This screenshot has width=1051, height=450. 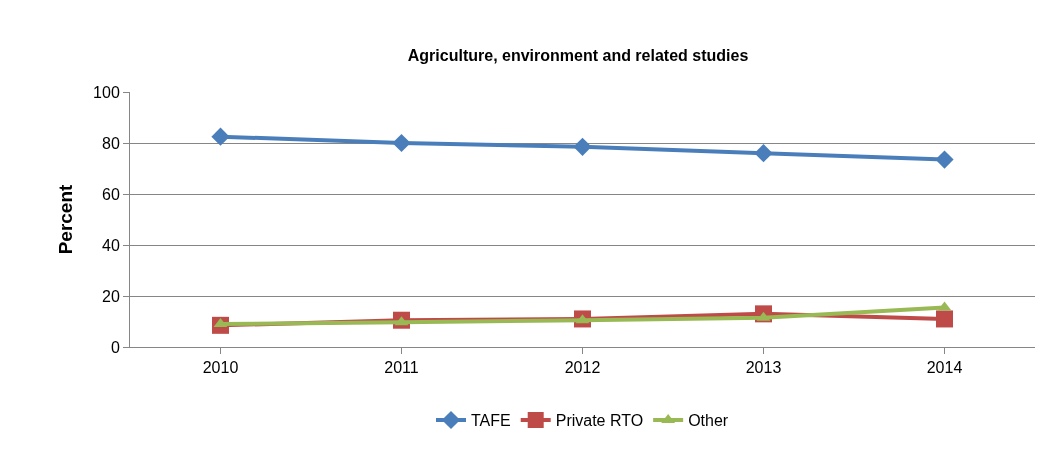 What do you see at coordinates (401, 368) in the screenshot?
I see `x-tick-label: 2011` at bounding box center [401, 368].